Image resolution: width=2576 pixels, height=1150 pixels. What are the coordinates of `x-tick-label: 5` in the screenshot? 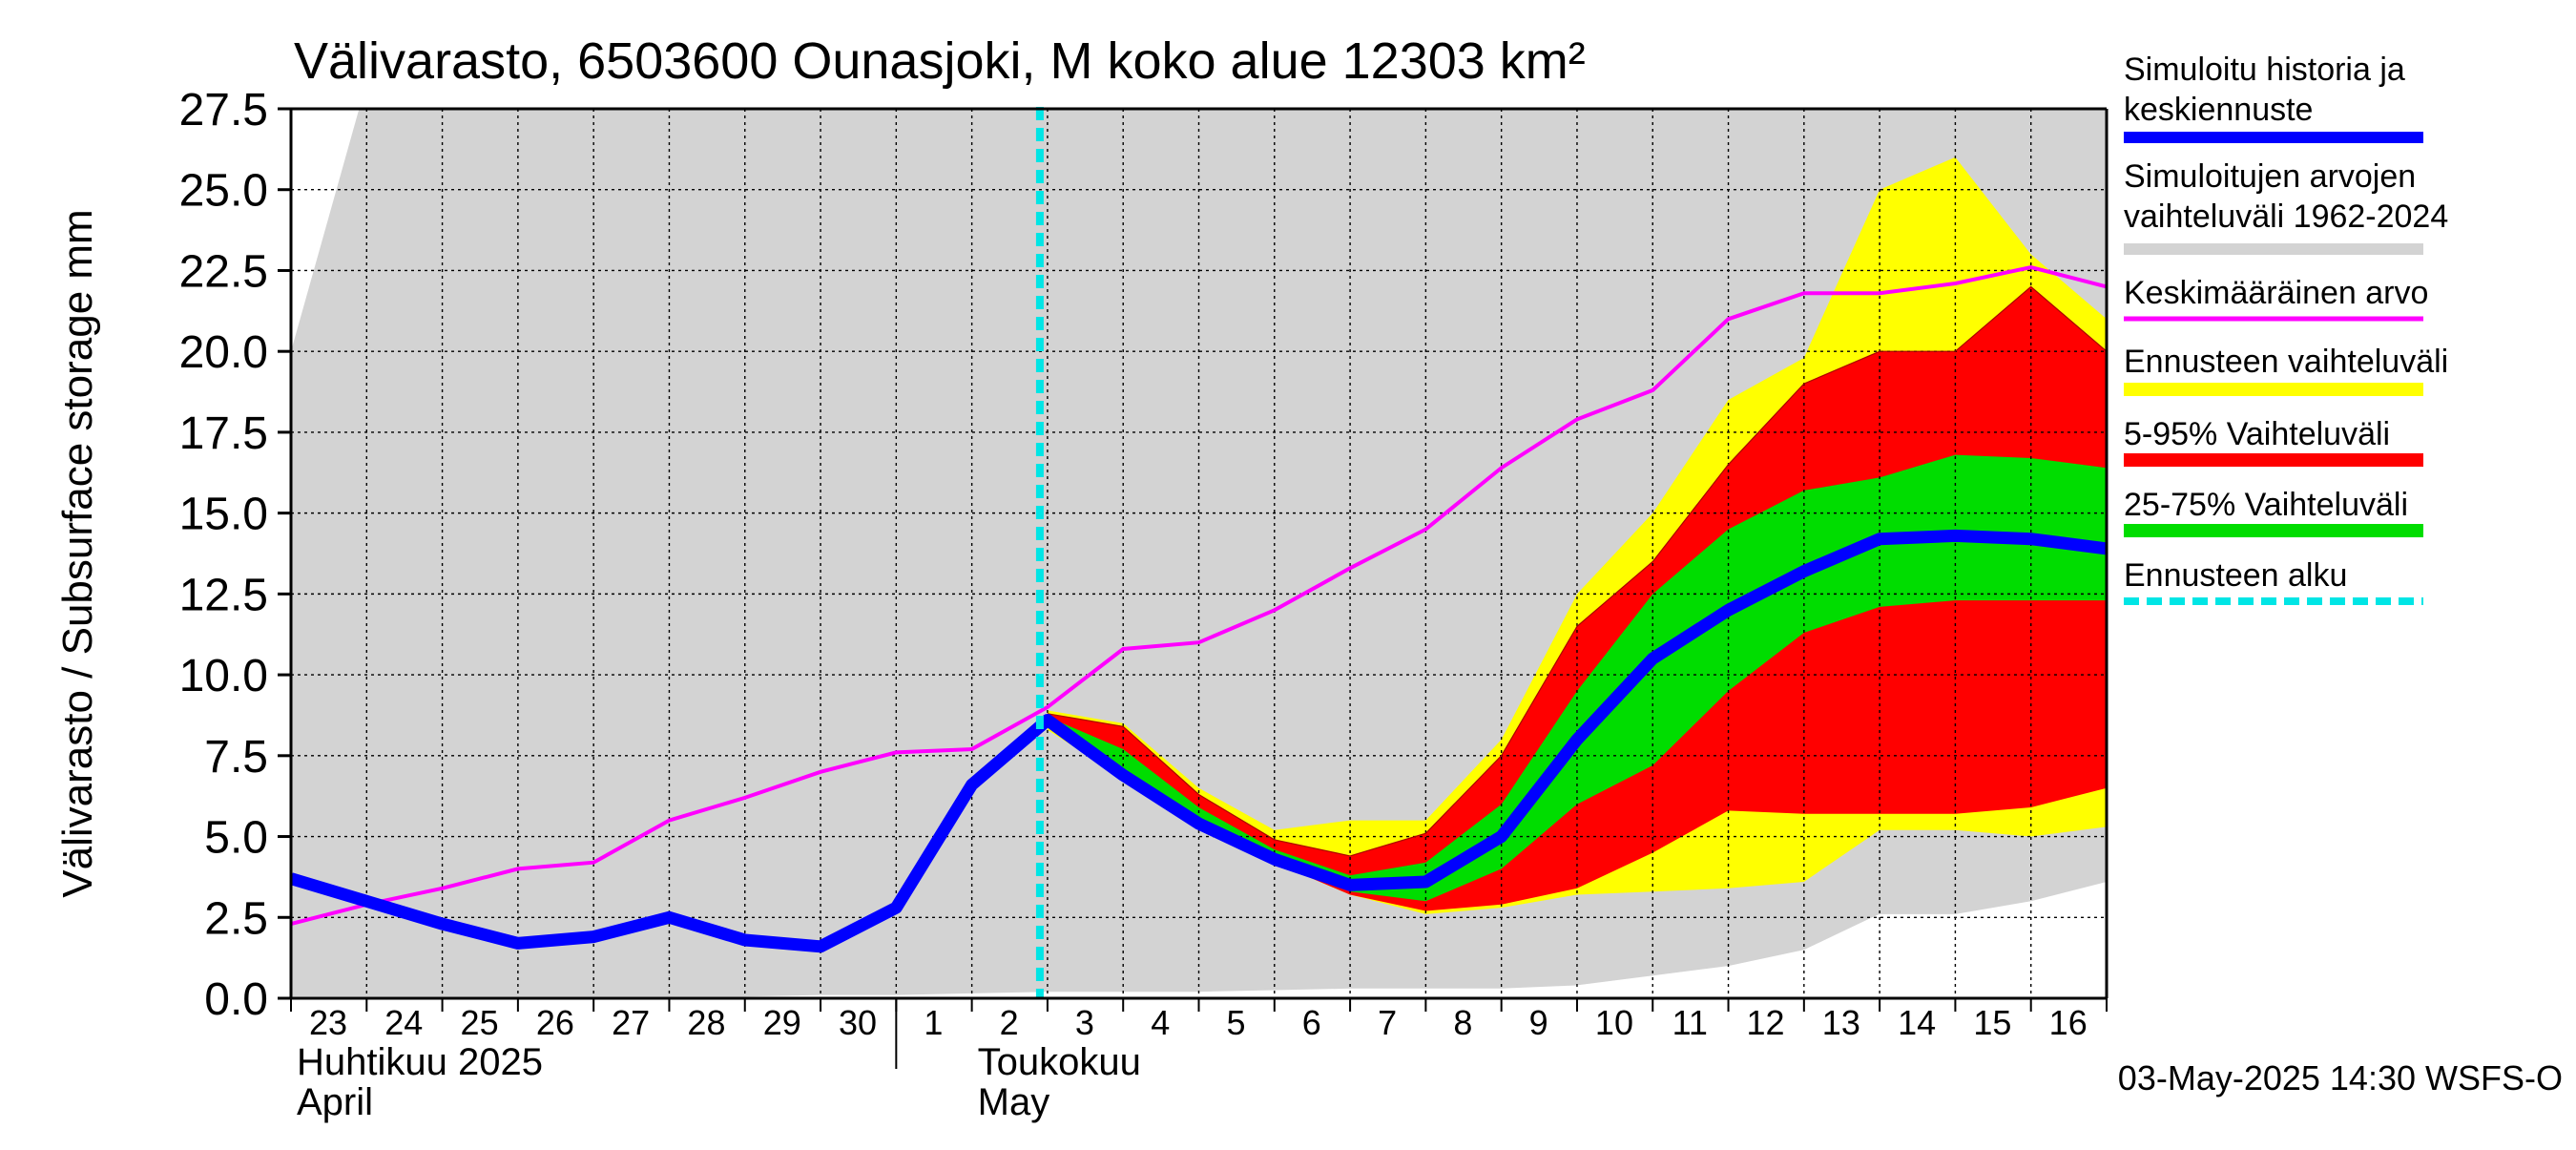 It's located at (1235, 1023).